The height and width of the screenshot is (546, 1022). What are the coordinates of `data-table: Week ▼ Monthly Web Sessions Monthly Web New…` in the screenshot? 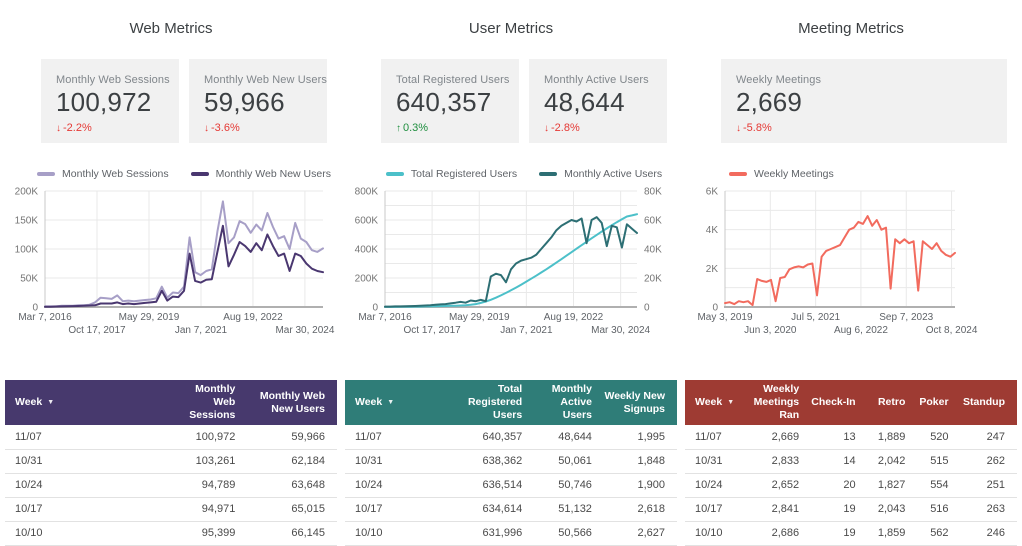 It's located at (171, 463).